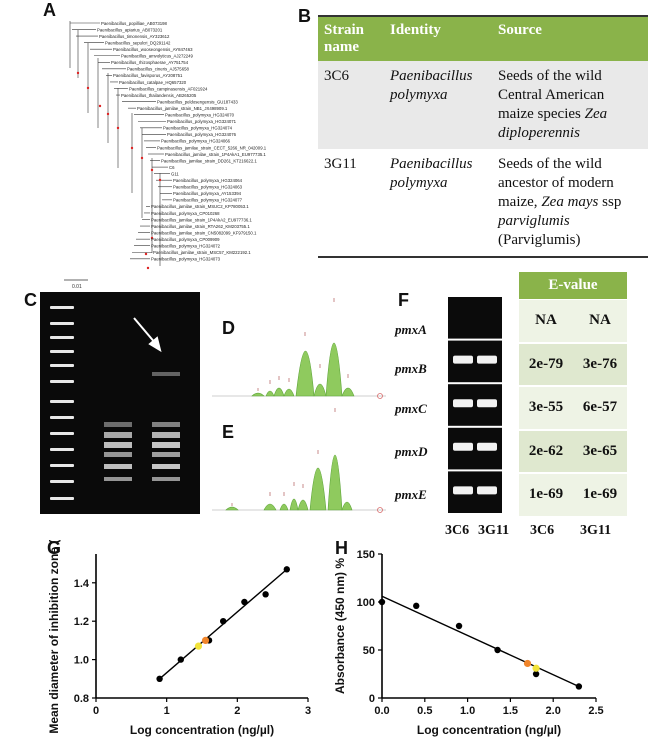  Describe the element at coordinates (411, 451) in the screenshot. I see `gene-label: pmxD` at that location.